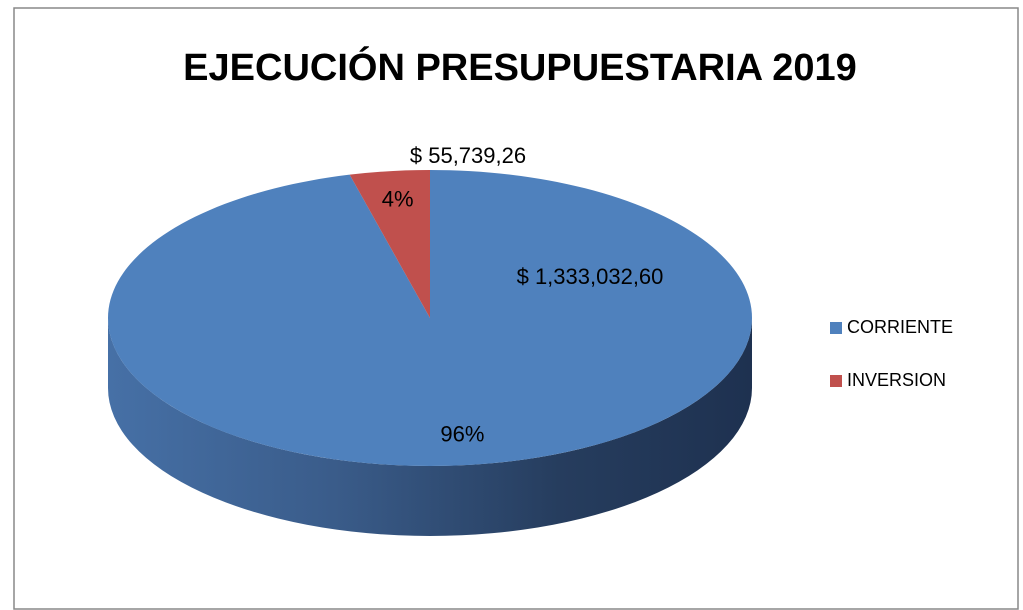  What do you see at coordinates (398, 198) in the screenshot?
I see `percent-label: 4%` at bounding box center [398, 198].